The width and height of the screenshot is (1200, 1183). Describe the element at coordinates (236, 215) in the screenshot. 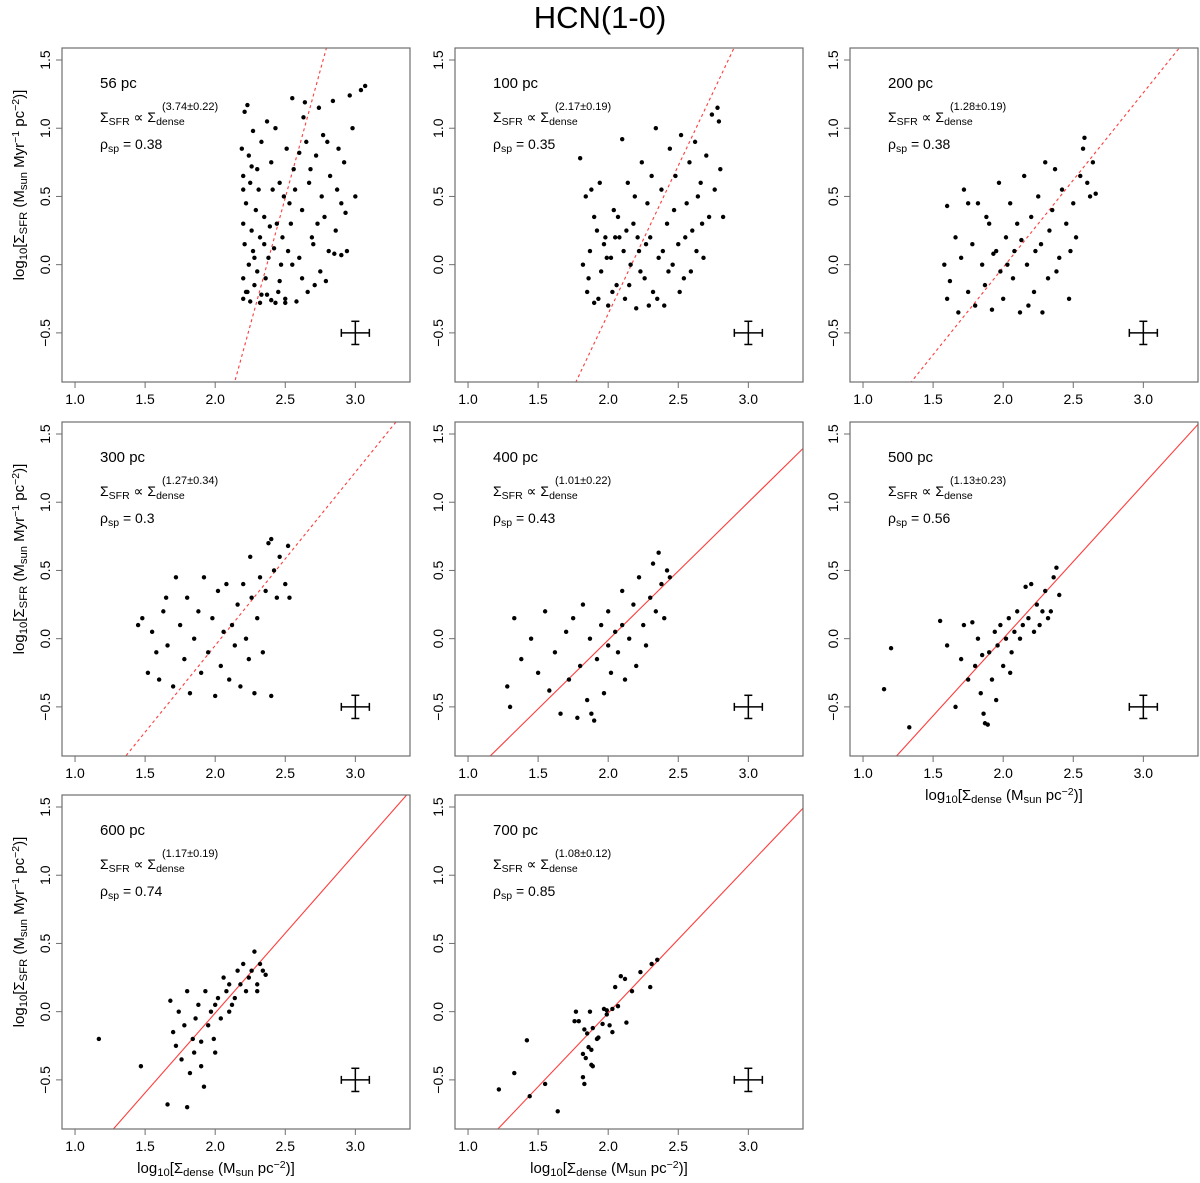

I see `plot-frame` at that location.